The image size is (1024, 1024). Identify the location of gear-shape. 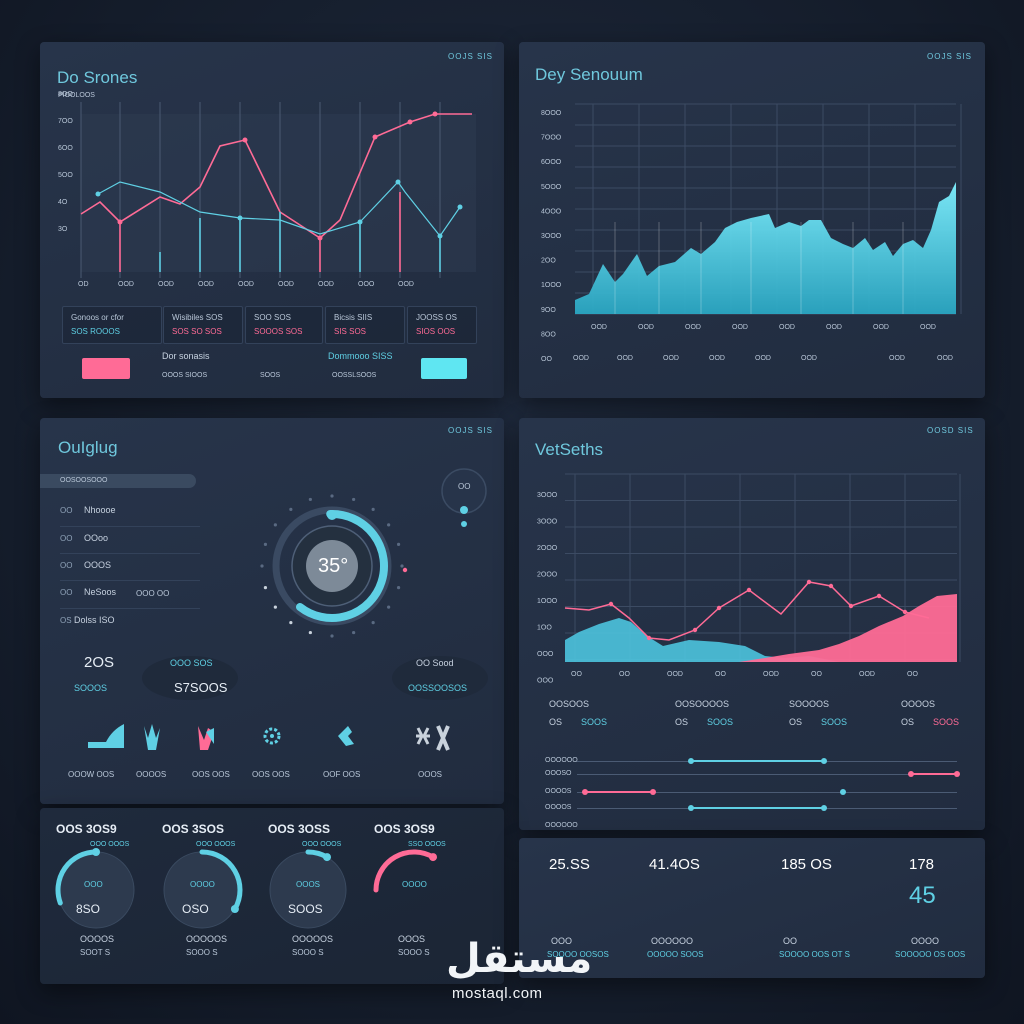
(272, 736).